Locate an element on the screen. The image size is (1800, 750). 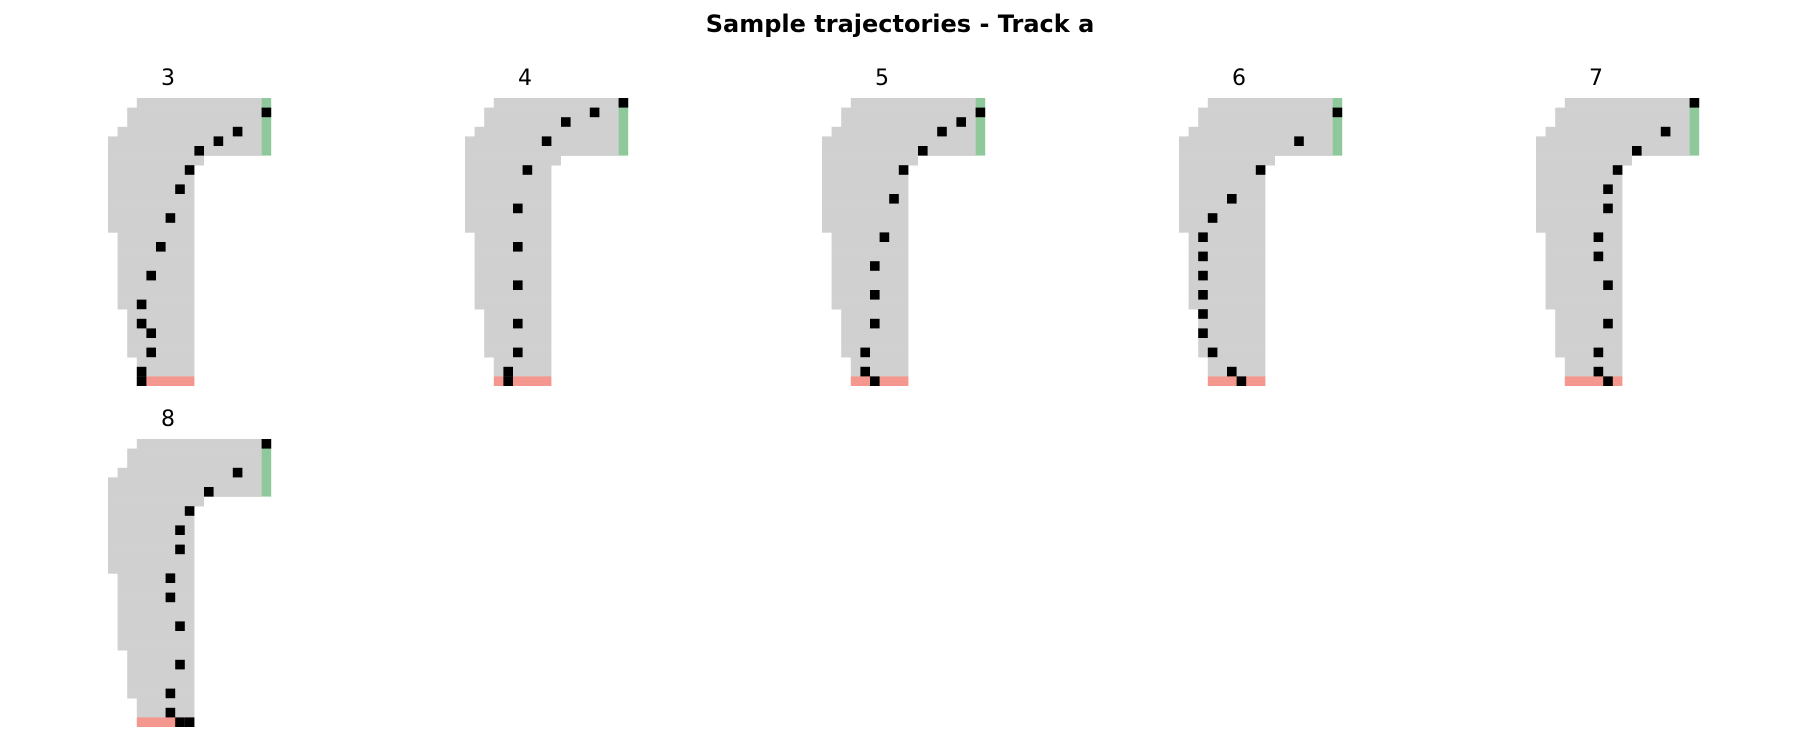
start-line is located at coordinates (165, 722).